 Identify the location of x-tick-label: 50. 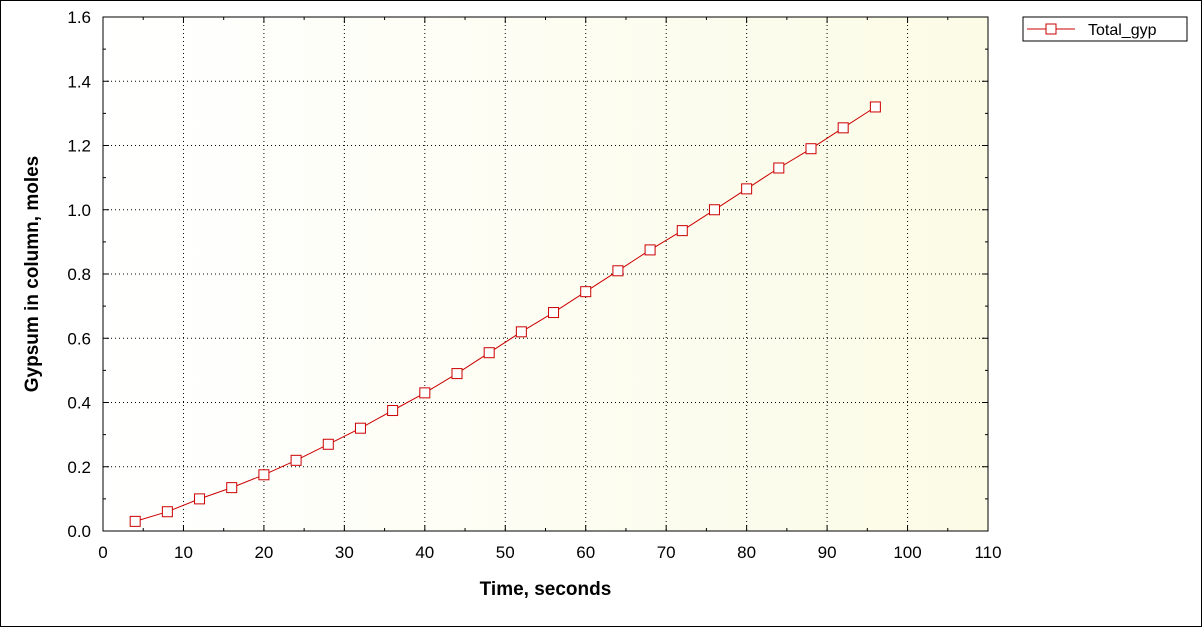
(505, 552).